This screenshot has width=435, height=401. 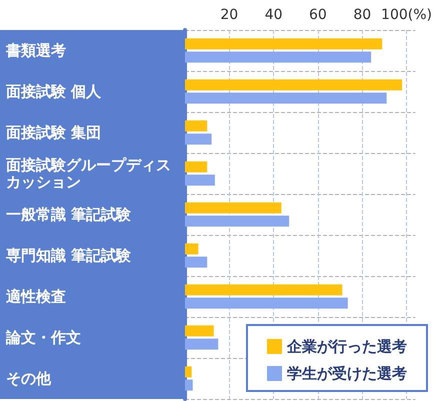 What do you see at coordinates (273, 15) in the screenshot?
I see `x-tick-label: 40` at bounding box center [273, 15].